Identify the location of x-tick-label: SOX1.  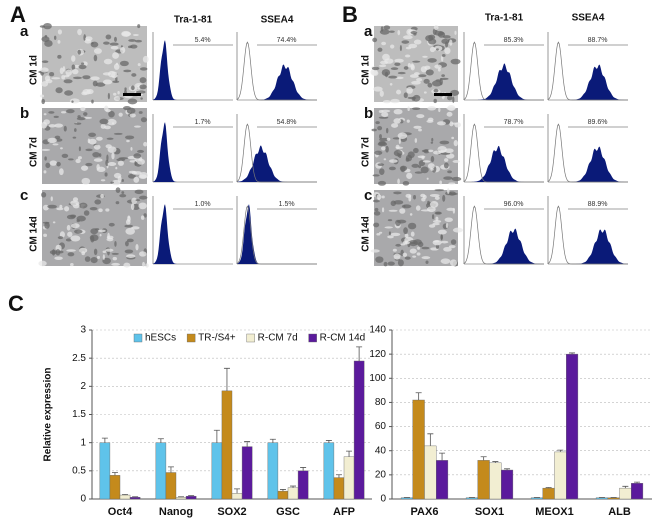
(489, 512).